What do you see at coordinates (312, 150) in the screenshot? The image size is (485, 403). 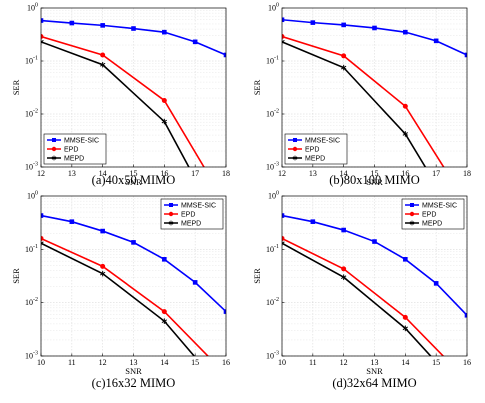 I see `legend-label-epd: EPD` at bounding box center [312, 150].